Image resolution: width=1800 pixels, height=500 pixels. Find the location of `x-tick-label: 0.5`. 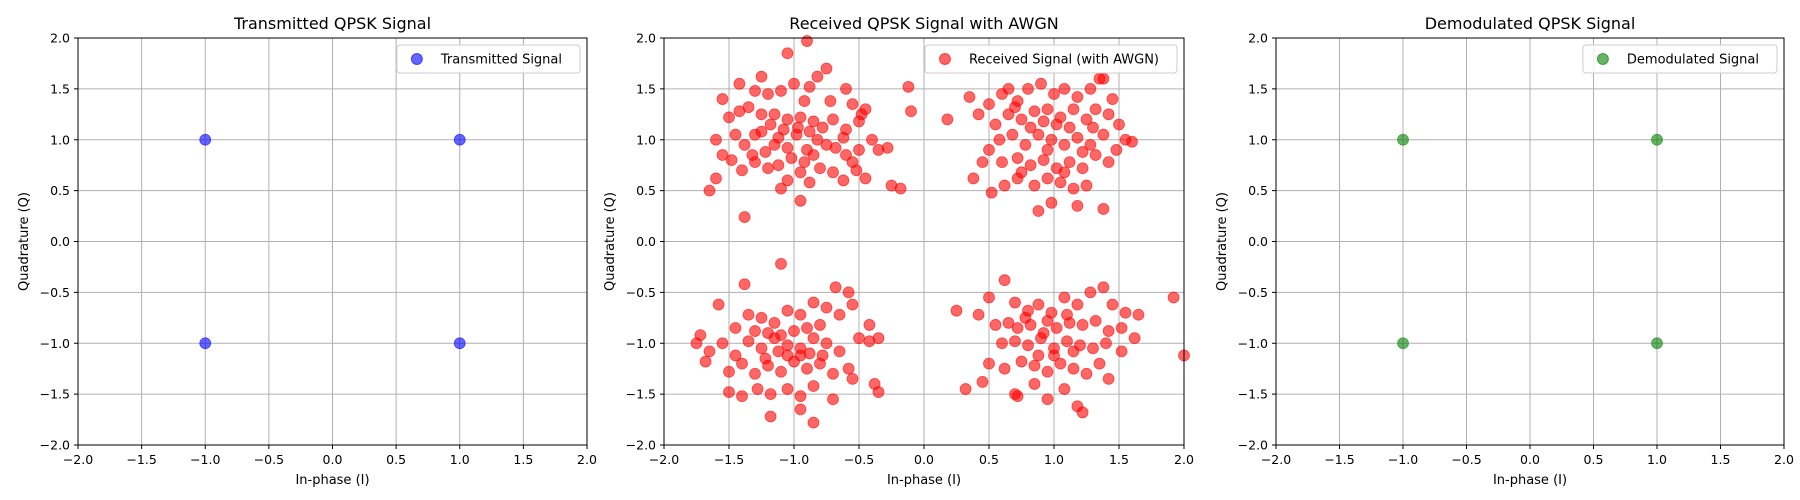

x-tick-label: 0.5 is located at coordinates (989, 459).